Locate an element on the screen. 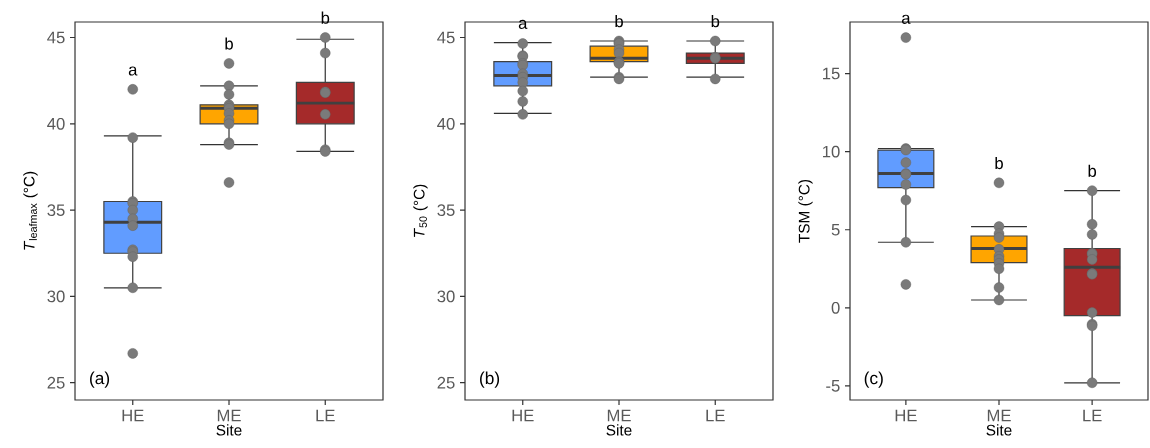 The width and height of the screenshot is (1150, 448). annotation: (c) is located at coordinates (873, 379).